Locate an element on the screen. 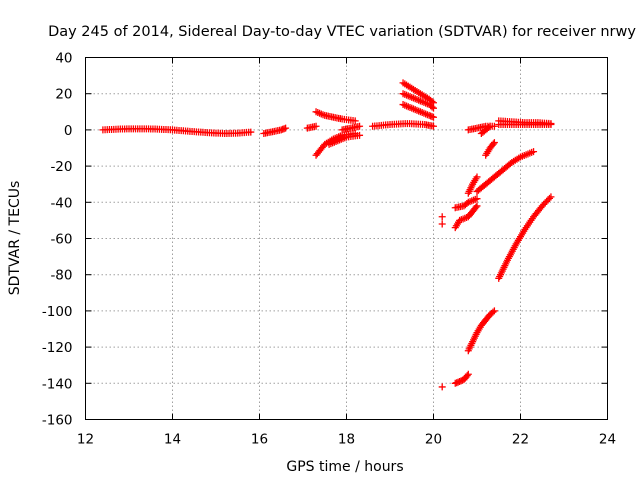 This screenshot has width=640, height=480. x-tick-label: 16 is located at coordinates (259, 440).